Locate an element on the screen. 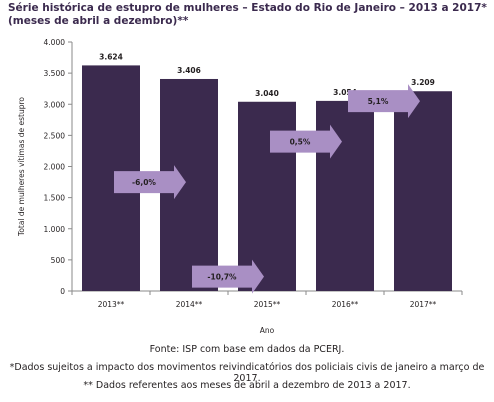 The image size is (494, 402). bar-value-label: 3.624 is located at coordinates (111, 56).